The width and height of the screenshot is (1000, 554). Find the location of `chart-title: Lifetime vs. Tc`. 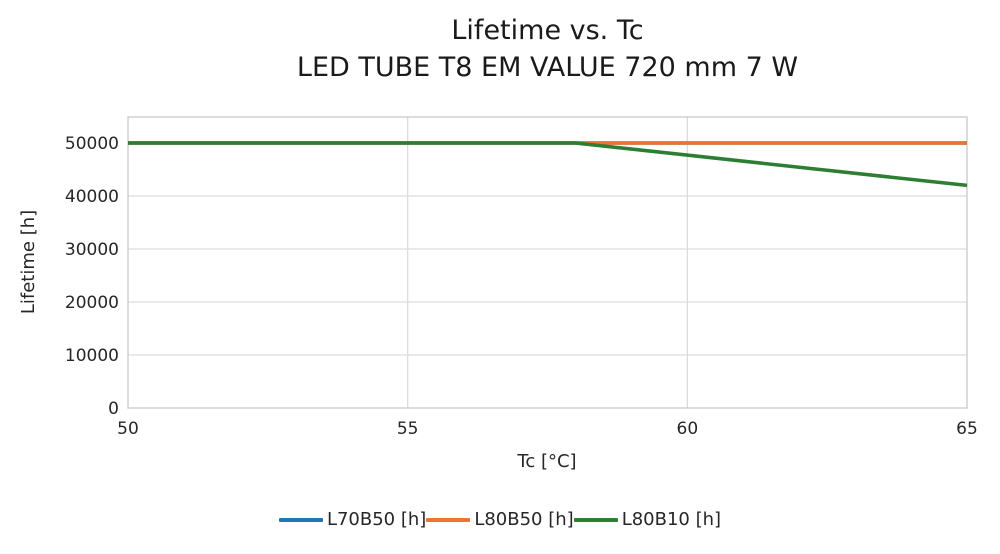

chart-title: Lifetime vs. Tc is located at coordinates (547, 30).